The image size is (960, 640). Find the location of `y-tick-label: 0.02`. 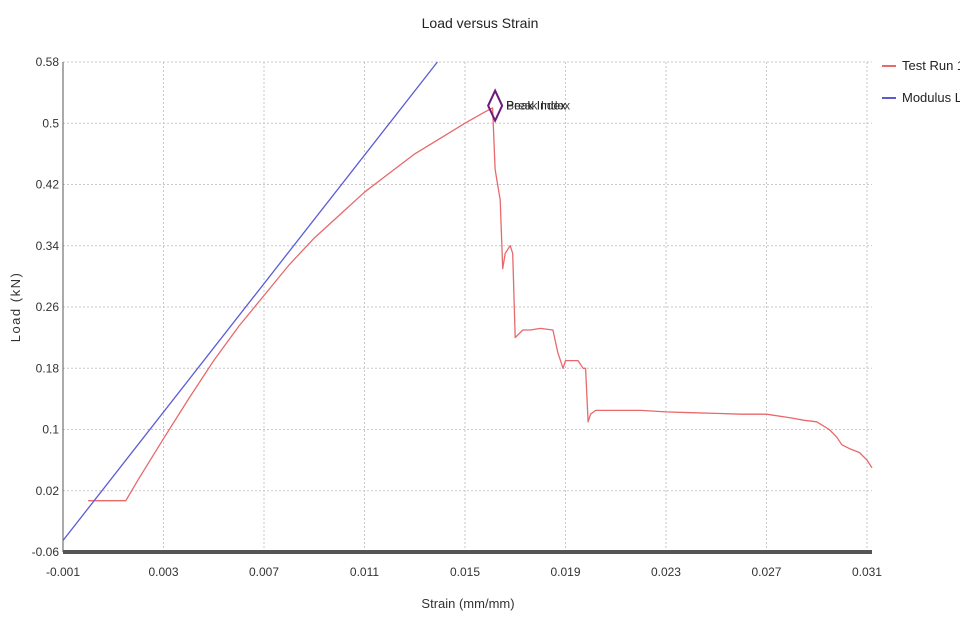

y-tick-label: 0.02 is located at coordinates (48, 491).